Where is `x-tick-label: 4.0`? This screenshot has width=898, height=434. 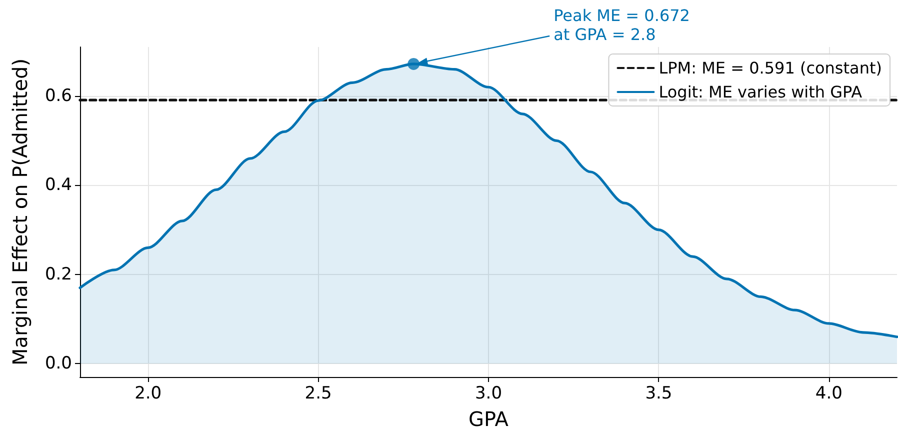 x-tick-label: 4.0 is located at coordinates (828, 394).